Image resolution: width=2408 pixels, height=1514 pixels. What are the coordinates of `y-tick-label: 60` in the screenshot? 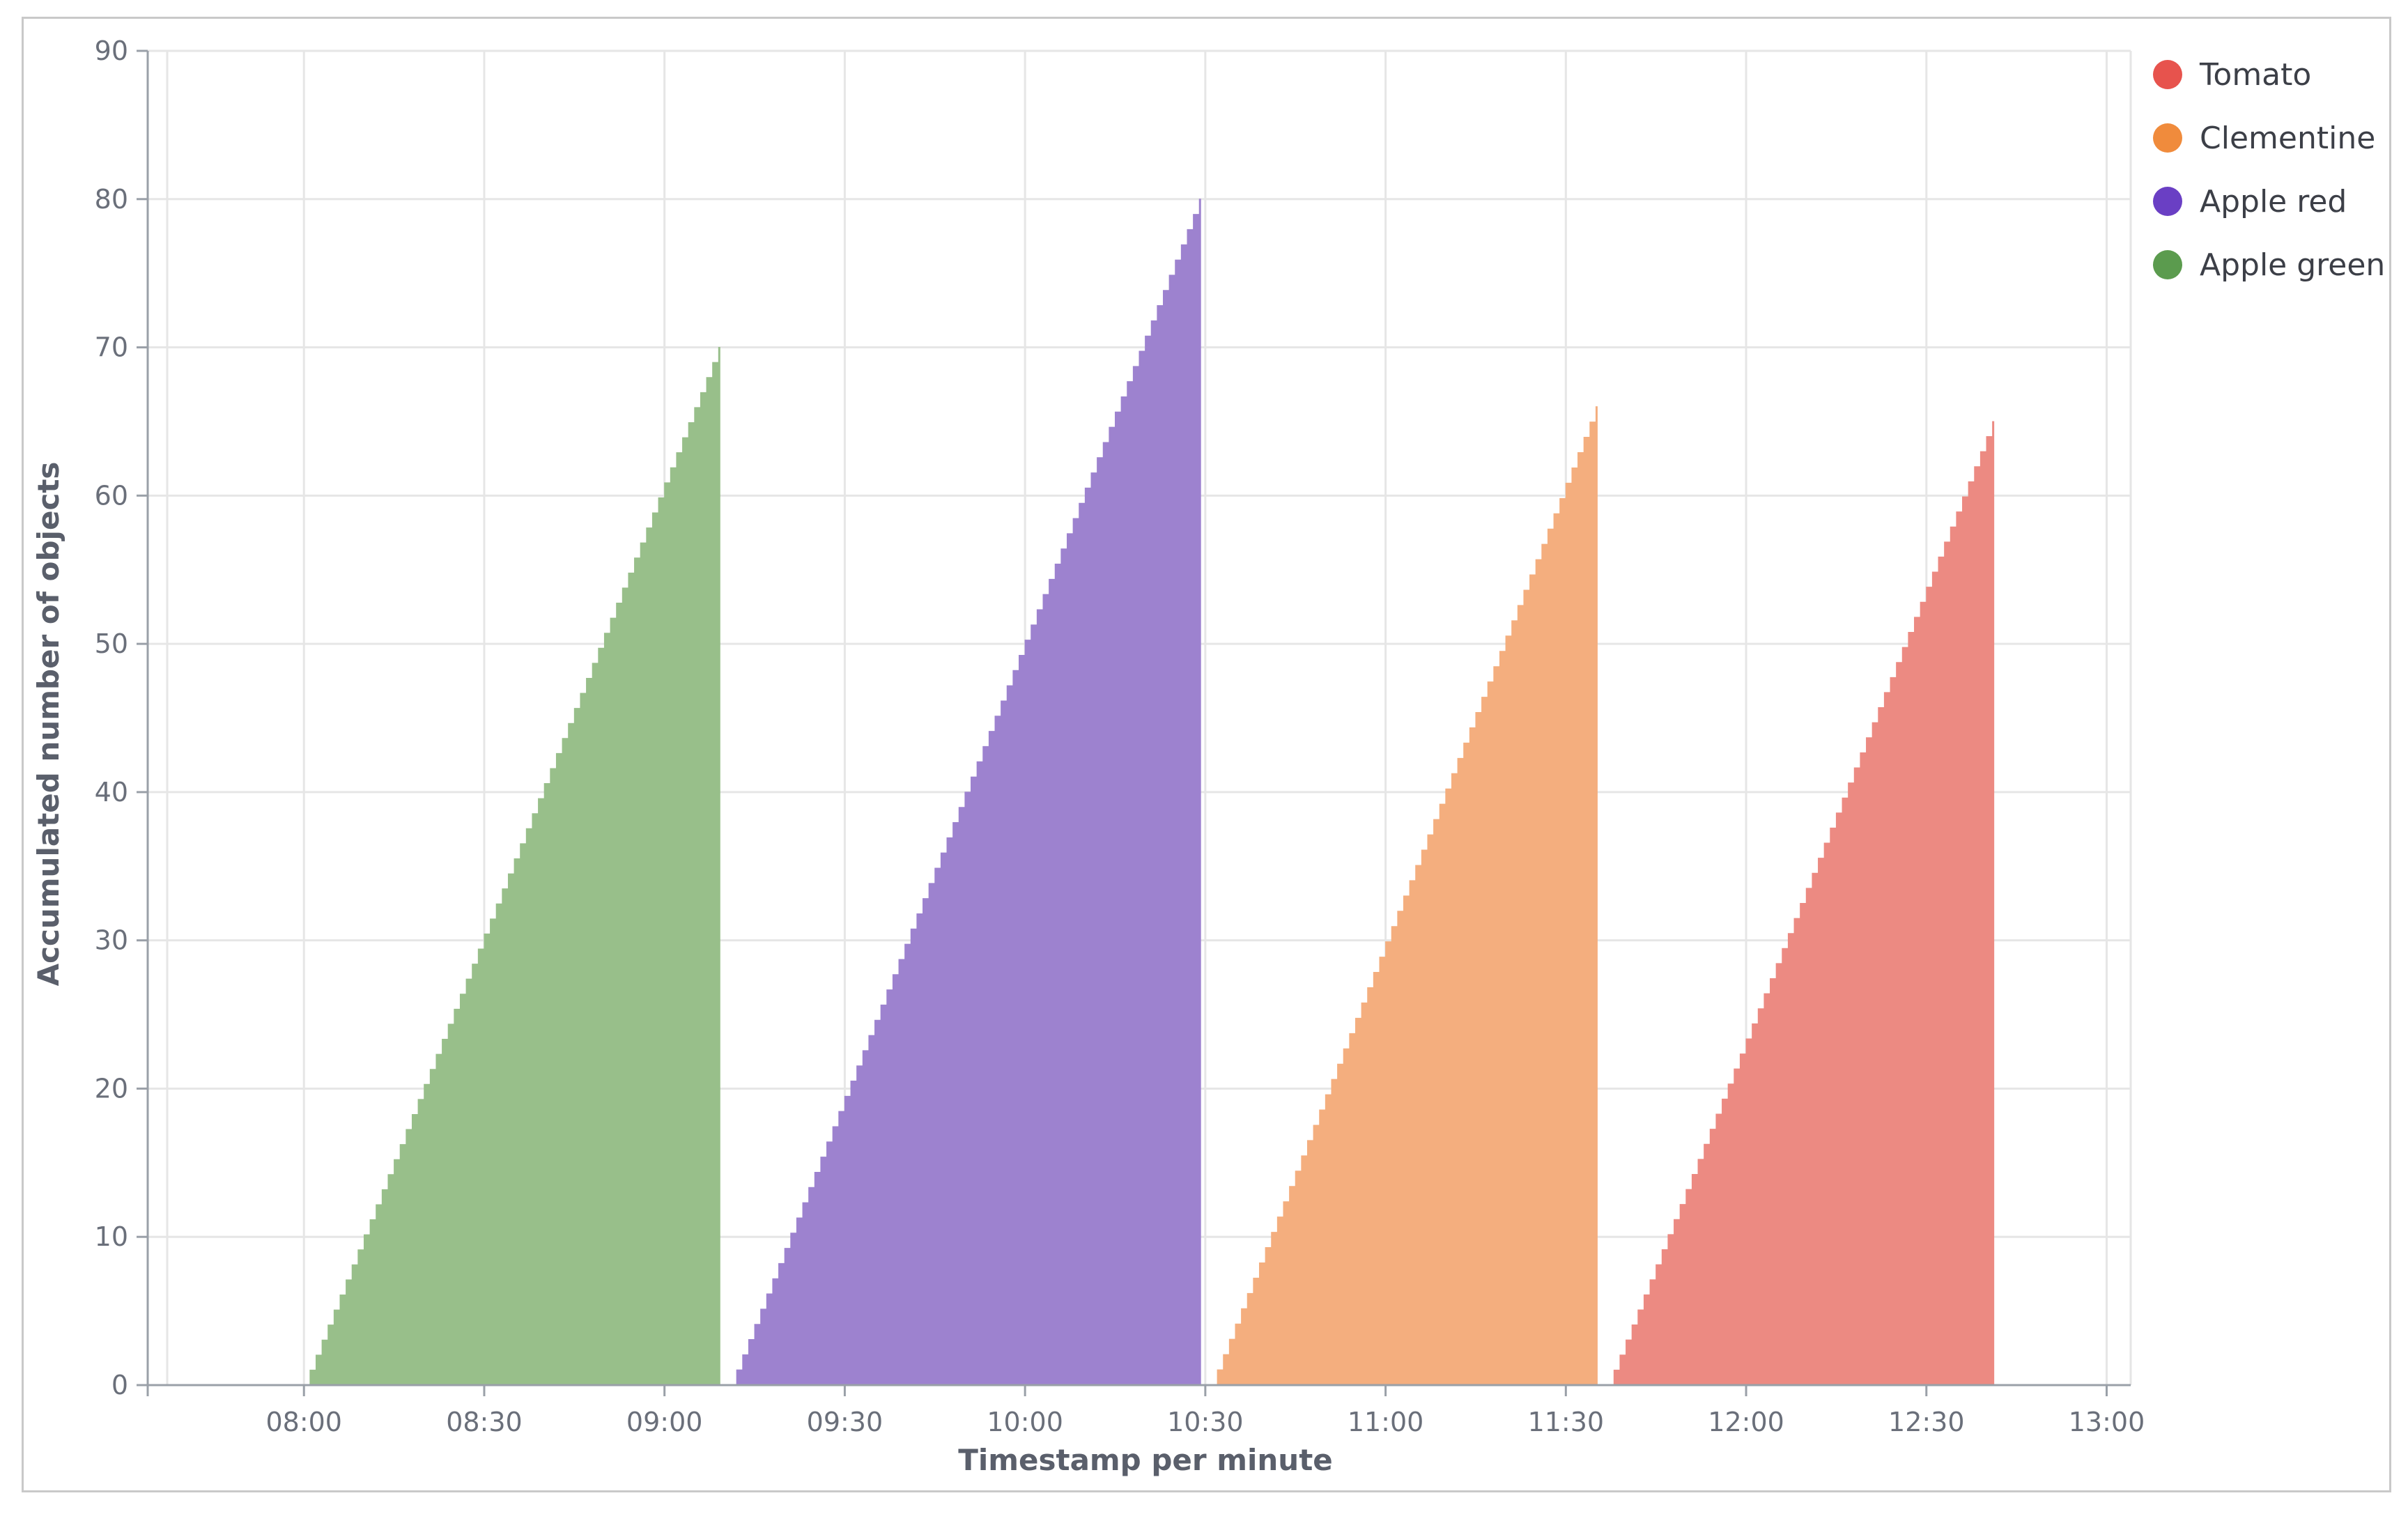 It's located at (112, 496).